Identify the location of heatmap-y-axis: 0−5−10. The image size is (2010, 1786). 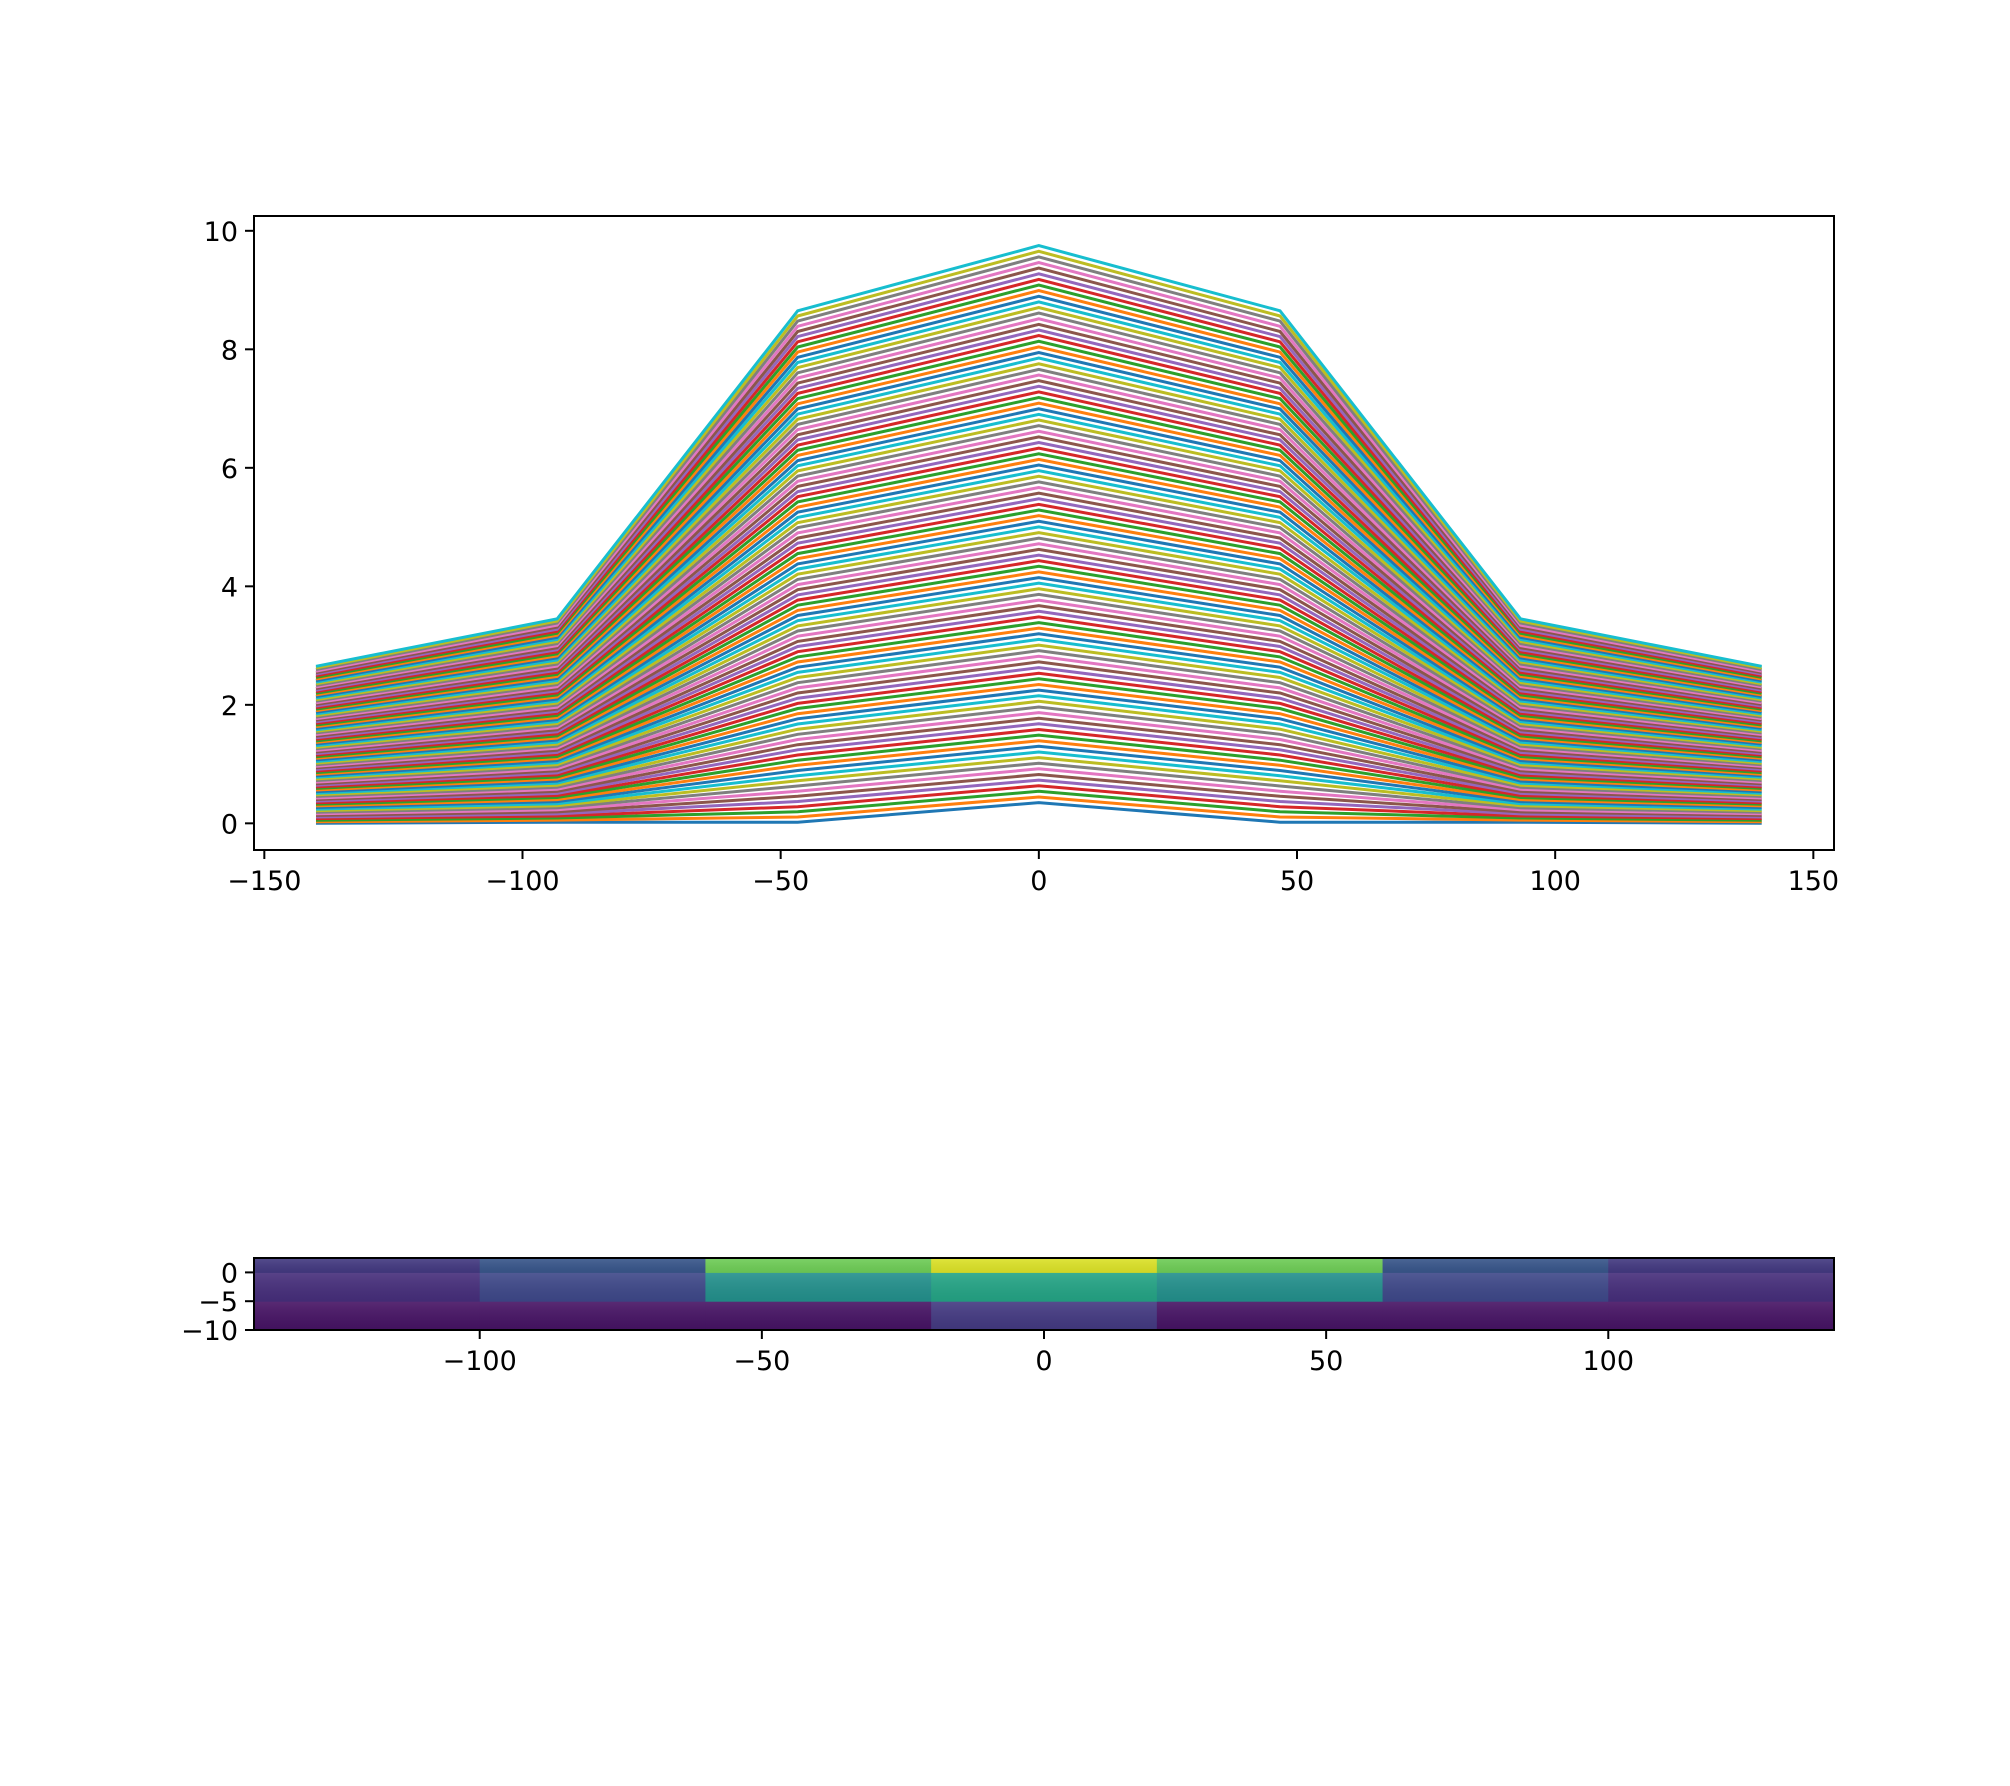
(217, 1302).